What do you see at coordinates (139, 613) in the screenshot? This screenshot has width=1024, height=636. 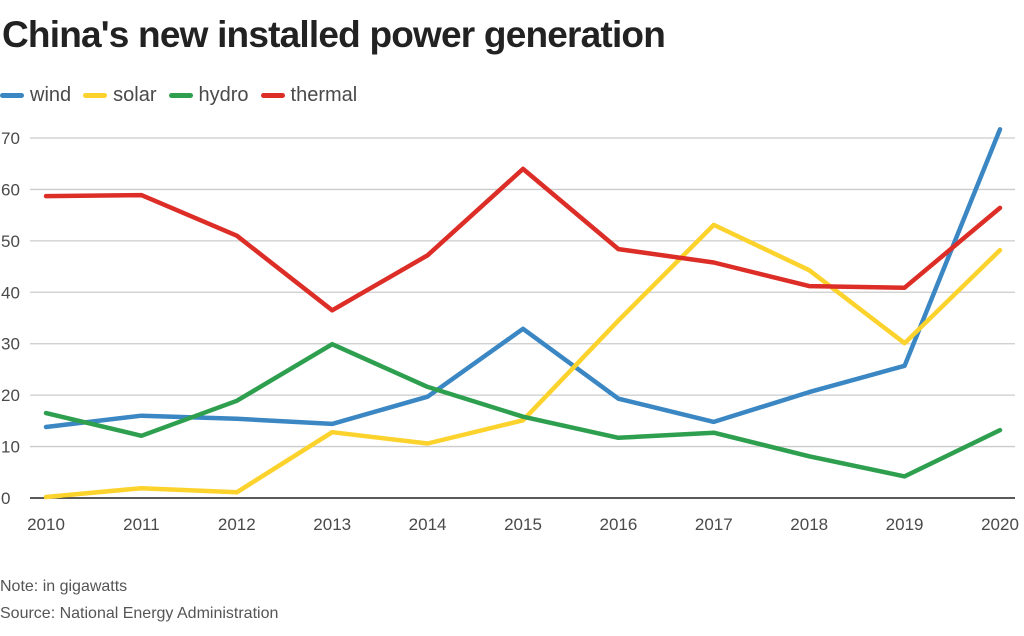 I see `source-text: Source: National Energy Administration` at bounding box center [139, 613].